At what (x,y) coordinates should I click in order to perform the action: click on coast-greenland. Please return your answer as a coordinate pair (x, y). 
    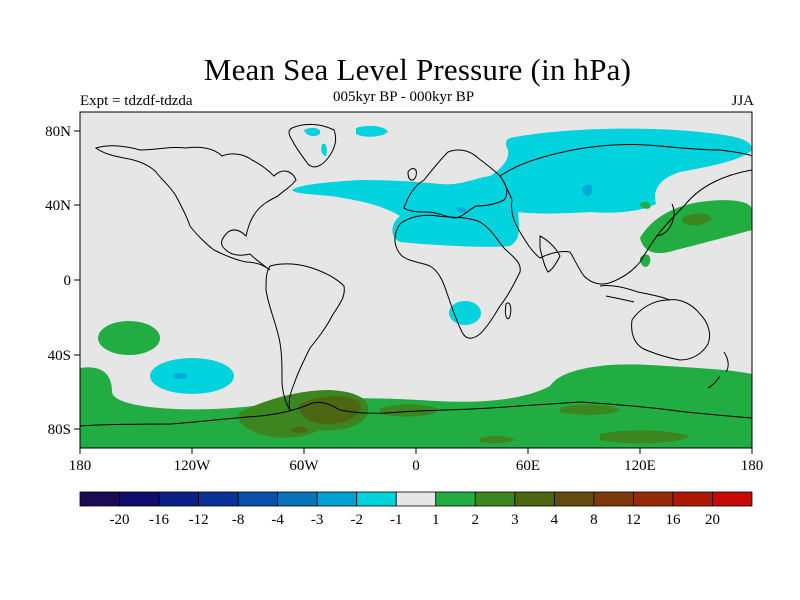
    Looking at the image, I should click on (312, 145).